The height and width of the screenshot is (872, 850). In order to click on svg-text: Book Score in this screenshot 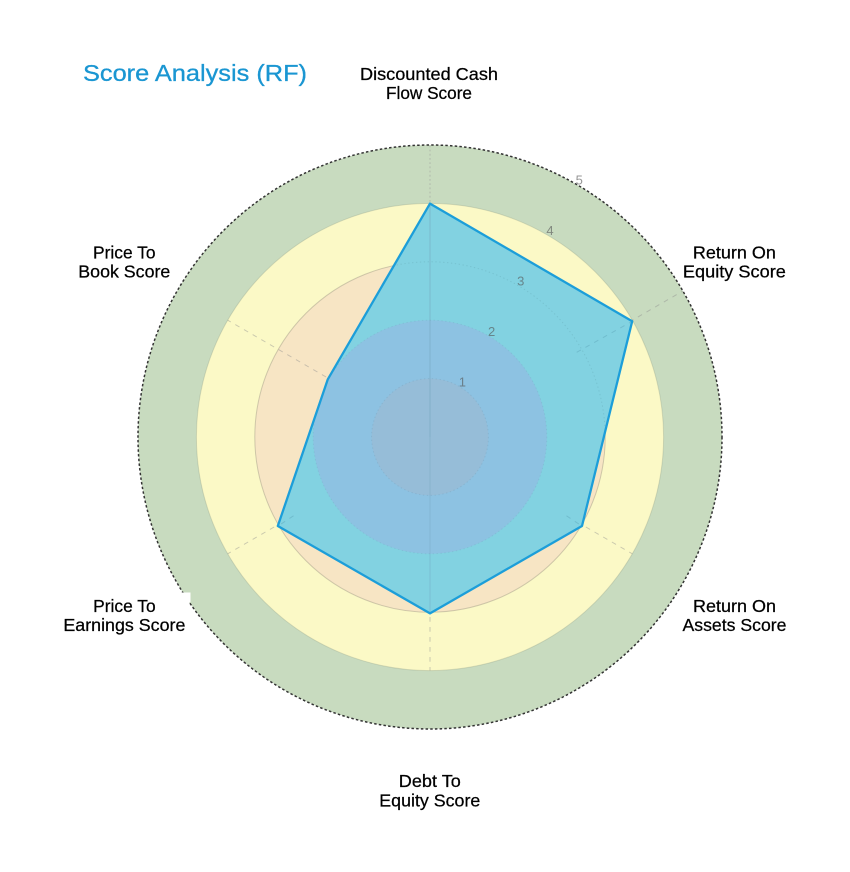, I will do `click(124, 272)`.